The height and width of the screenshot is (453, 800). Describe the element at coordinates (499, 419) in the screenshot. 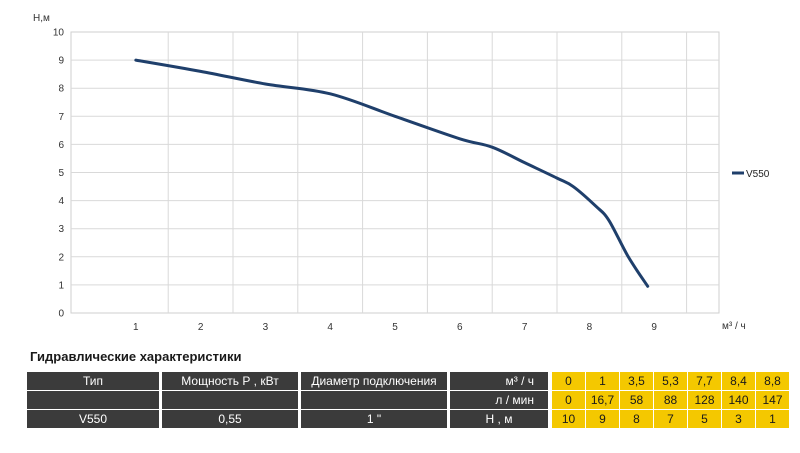

I see `header-head: Н , м` at that location.